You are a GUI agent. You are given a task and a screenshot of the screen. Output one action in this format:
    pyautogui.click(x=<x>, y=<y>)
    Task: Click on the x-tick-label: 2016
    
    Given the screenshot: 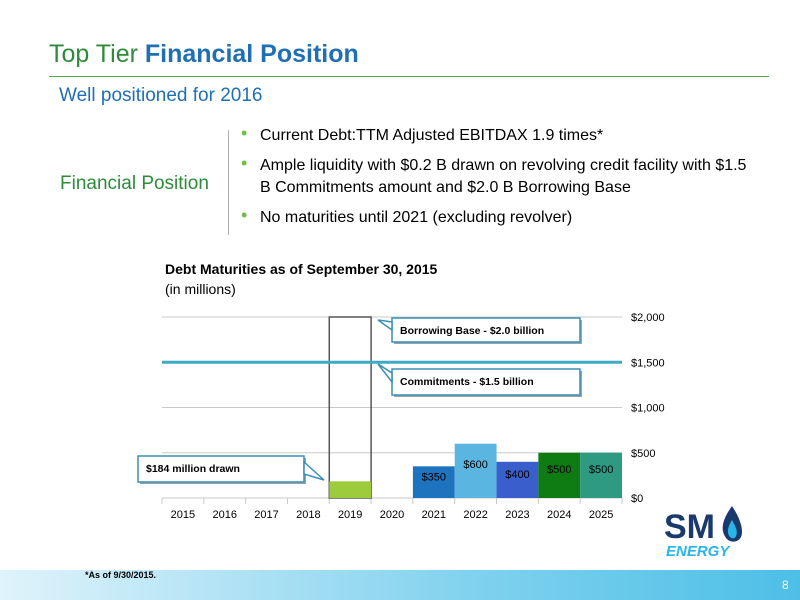 What is the action you would take?
    pyautogui.click(x=224, y=515)
    